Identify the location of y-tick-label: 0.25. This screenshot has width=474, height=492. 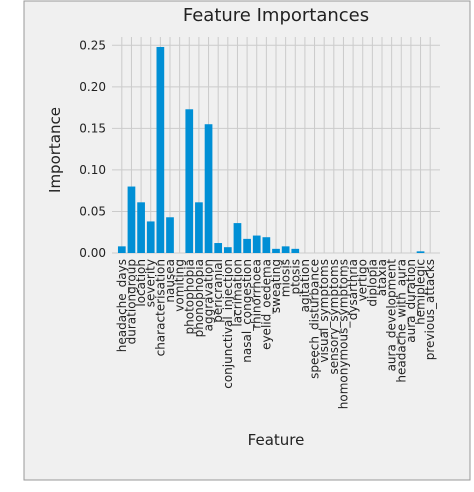
(92, 45).